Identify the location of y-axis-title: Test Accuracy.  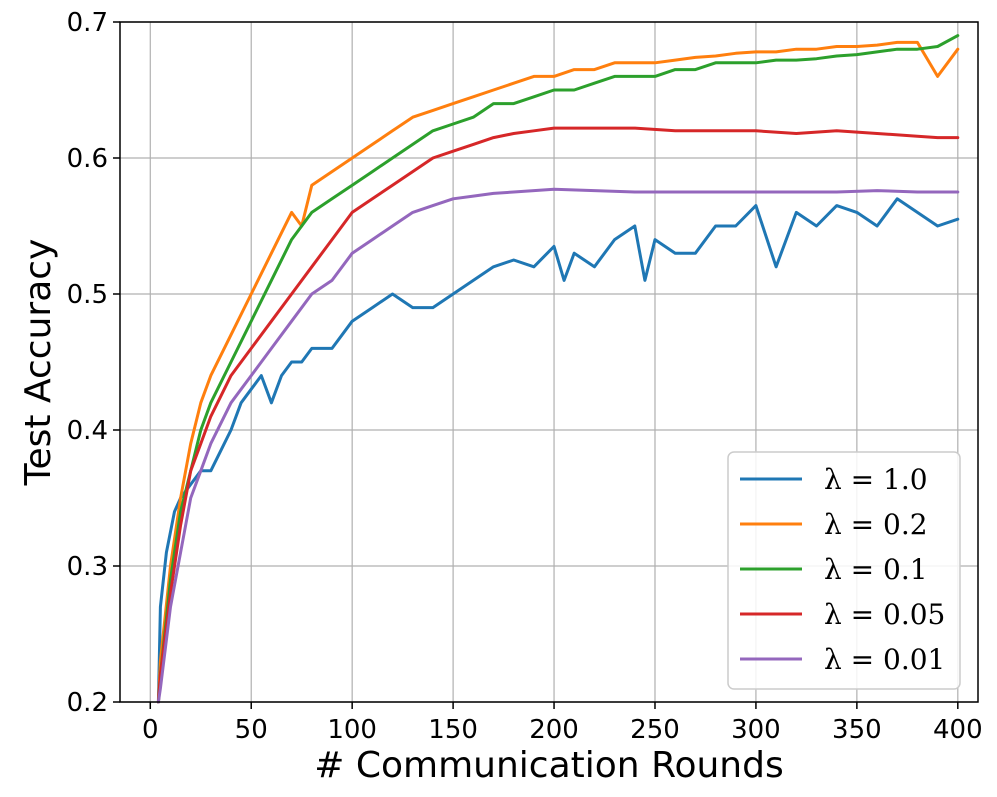
(38, 363).